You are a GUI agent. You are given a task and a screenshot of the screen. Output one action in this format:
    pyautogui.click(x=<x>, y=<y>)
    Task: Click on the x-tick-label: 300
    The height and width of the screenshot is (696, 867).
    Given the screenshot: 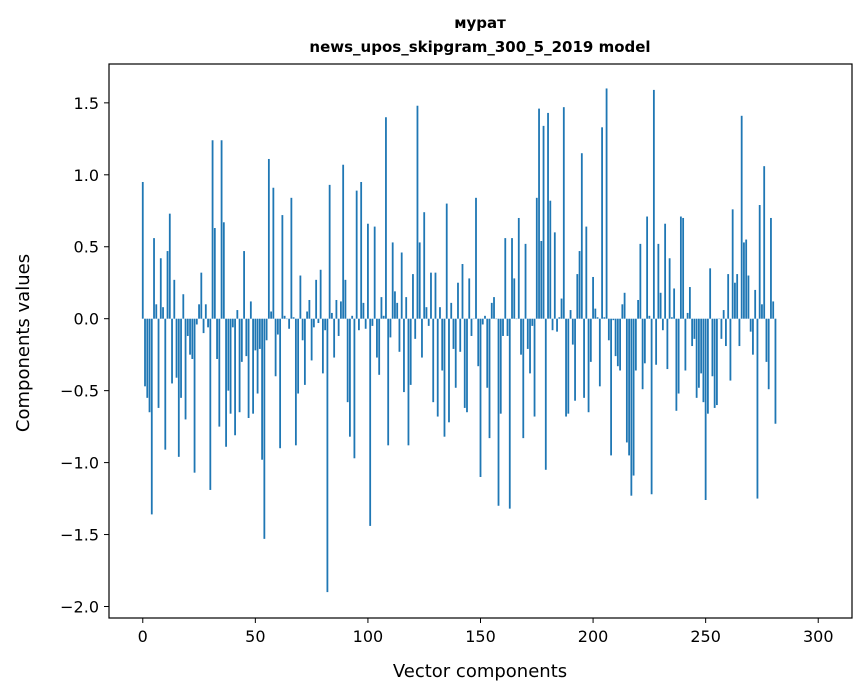 What is the action you would take?
    pyautogui.click(x=818, y=636)
    